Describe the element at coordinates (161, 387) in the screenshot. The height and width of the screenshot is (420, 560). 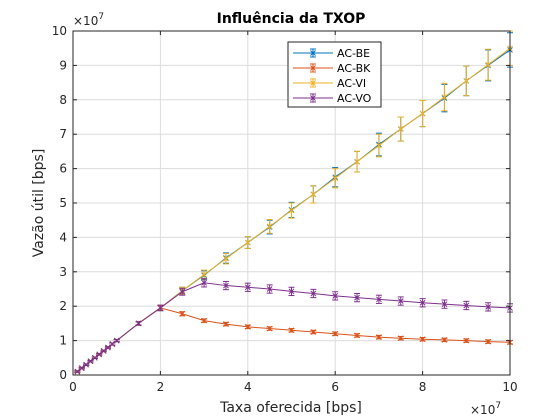
I see `x-tick-label: 2` at that location.